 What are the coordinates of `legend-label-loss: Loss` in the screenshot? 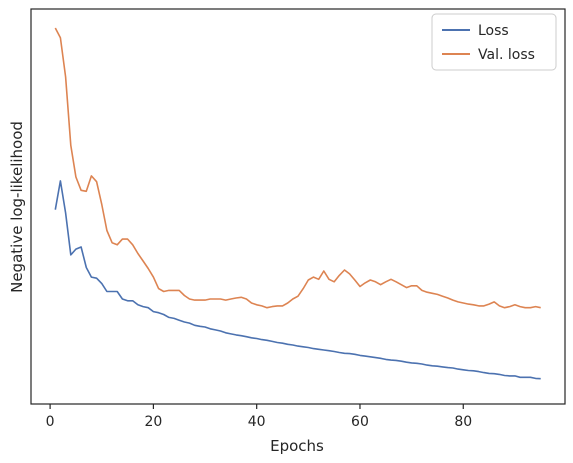 It's located at (493, 31).